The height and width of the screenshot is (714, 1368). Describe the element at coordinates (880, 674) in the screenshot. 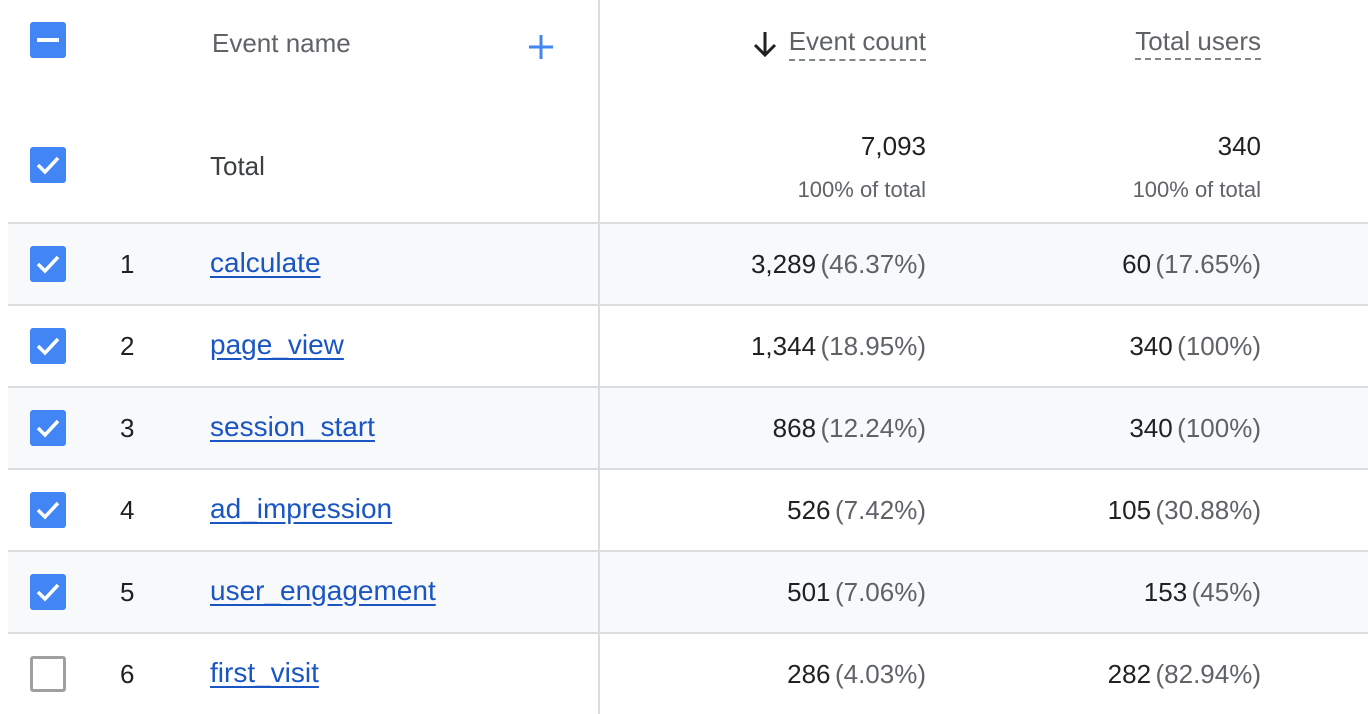

I see `event-count-percent: (4.03%)` at that location.